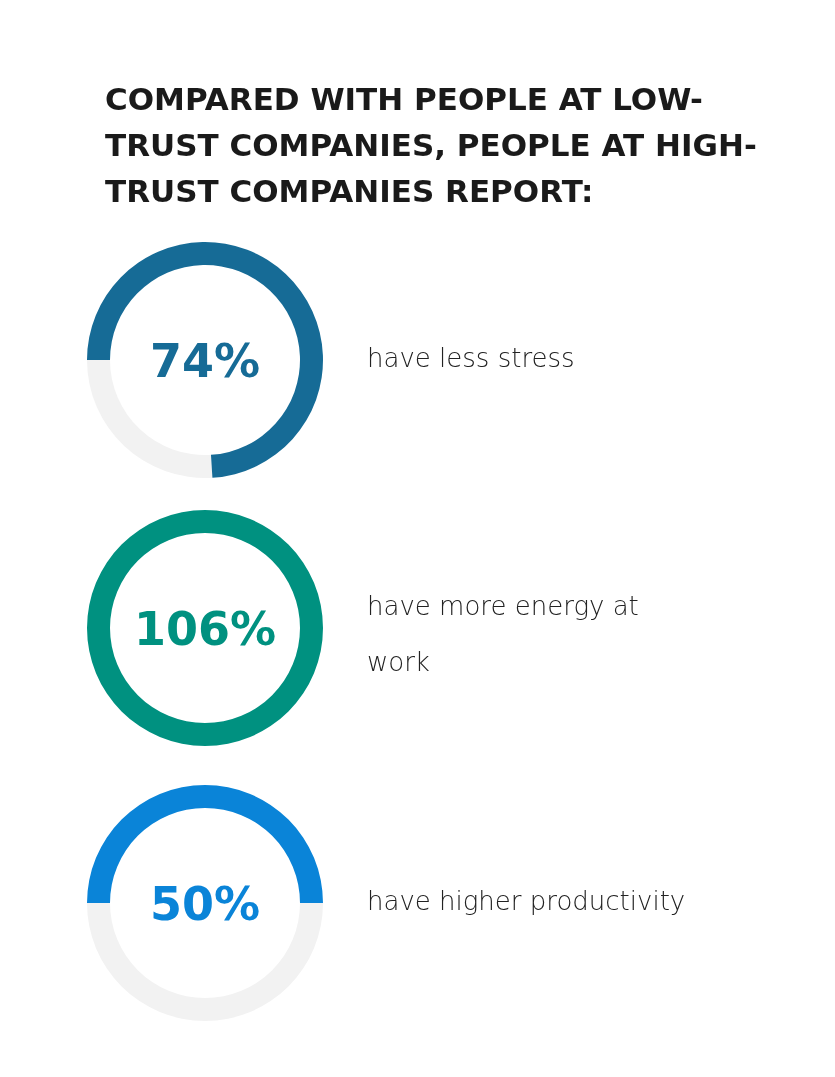  Describe the element at coordinates (431, 145) in the screenshot. I see `text: COMPARED WITH PEOPLE AT LOW-TRUST COMPANIES, PEOPLE AT HIGH-TRUST COMPANIES REPORT:` at that location.